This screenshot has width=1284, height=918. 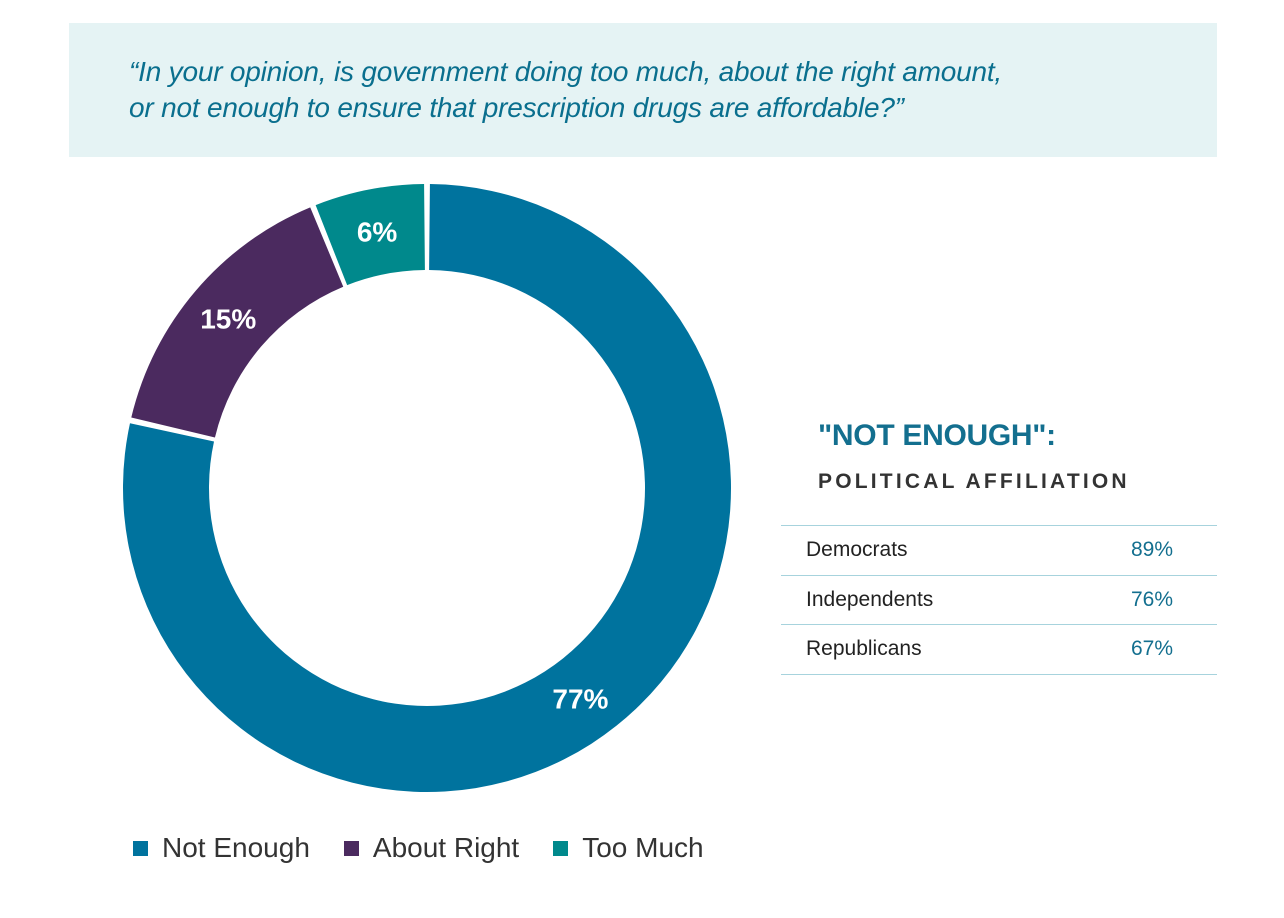 What do you see at coordinates (937, 435) in the screenshot?
I see `affiliation-title: "NOT ENOUGH":` at bounding box center [937, 435].